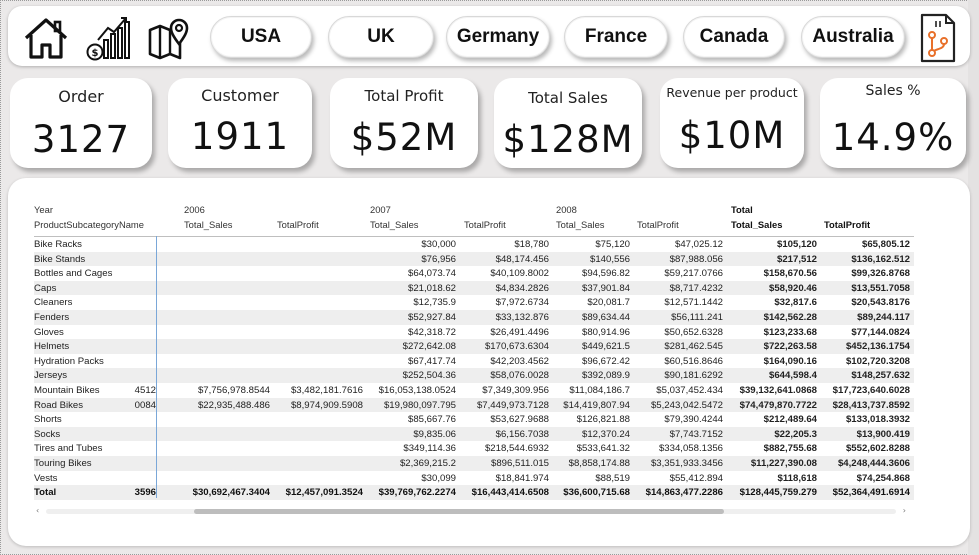 This screenshot has width=979, height=555. I want to click on row-label: Vests, so click(46, 478).